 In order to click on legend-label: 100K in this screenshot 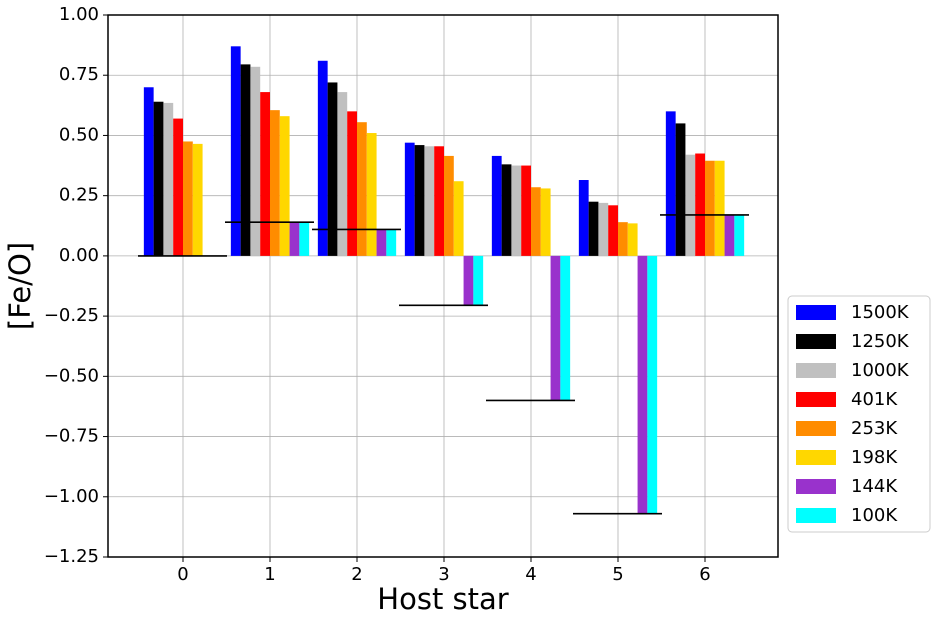, I will do `click(874, 515)`.